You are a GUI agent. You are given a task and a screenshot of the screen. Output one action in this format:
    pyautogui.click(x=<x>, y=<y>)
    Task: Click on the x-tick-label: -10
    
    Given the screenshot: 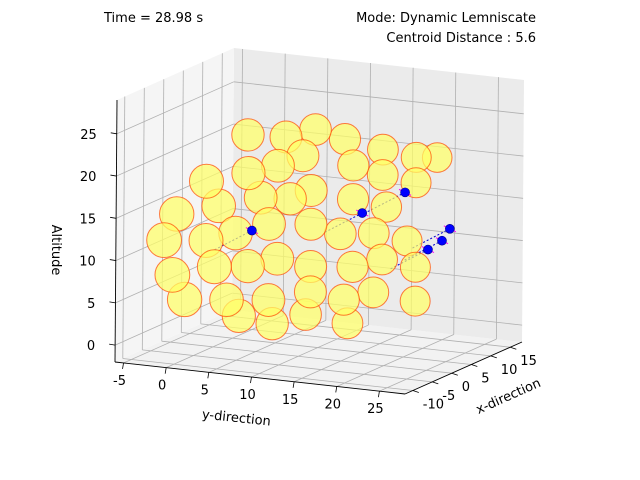 What is the action you would take?
    pyautogui.click(x=433, y=405)
    